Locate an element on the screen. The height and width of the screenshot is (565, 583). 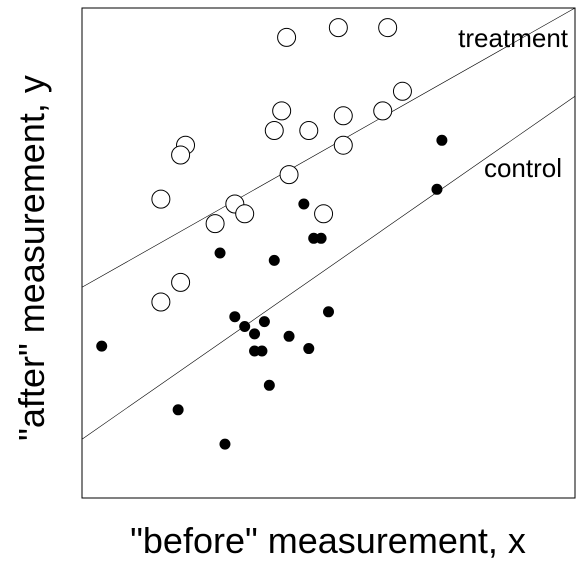
control-series-label: control is located at coordinates (523, 168).